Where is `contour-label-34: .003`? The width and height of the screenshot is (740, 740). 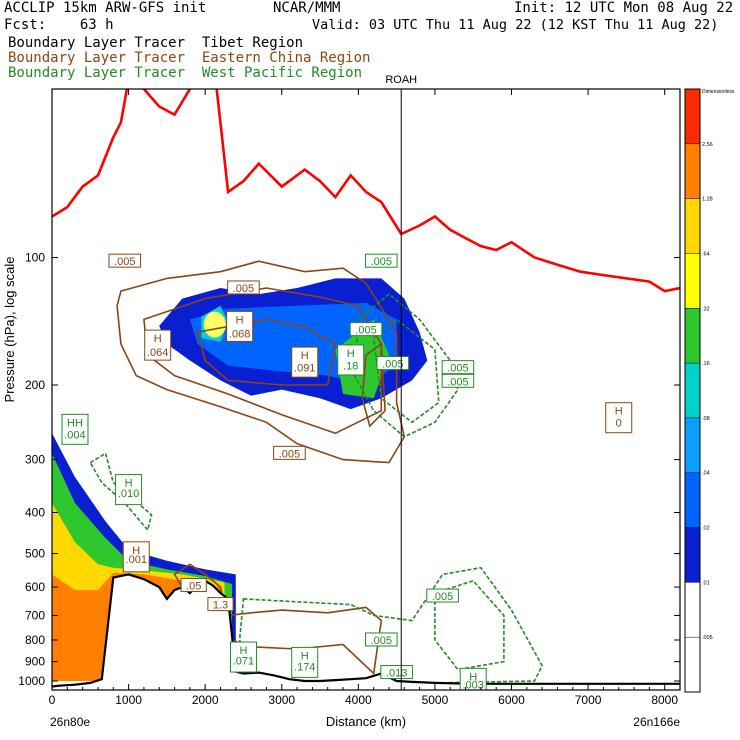
contour-label-34: .003 is located at coordinates (473, 686).